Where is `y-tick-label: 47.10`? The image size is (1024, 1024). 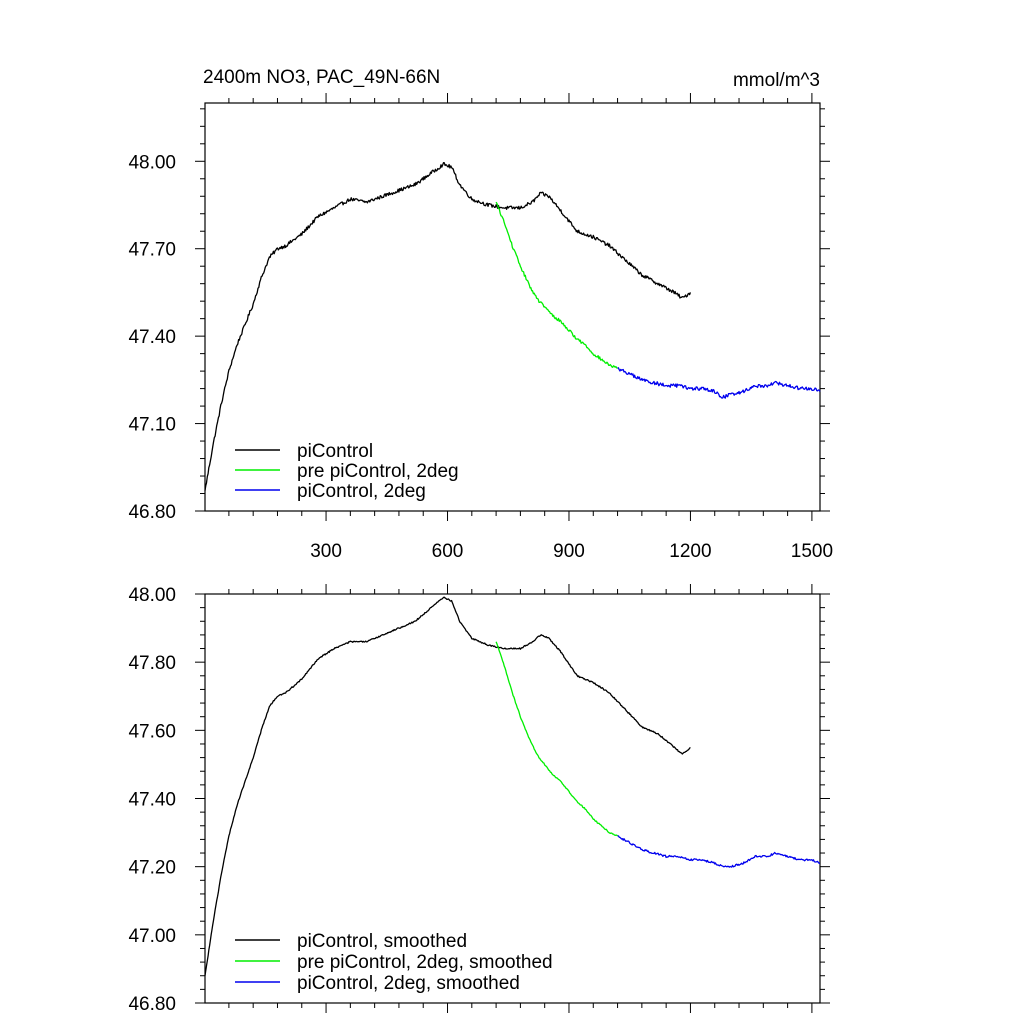 y-tick-label: 47.10 is located at coordinates (152, 425).